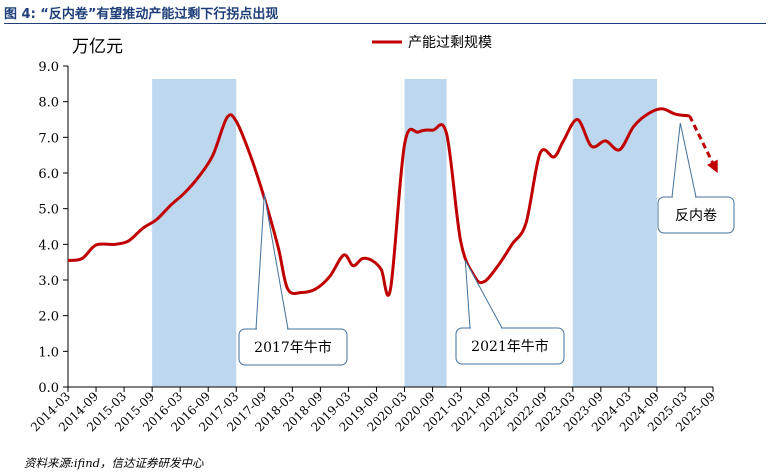 This screenshot has height=475, width=772. I want to click on y-ticks: 0.0 1.0 2.0 3.0 4.0 5.0 6.0 7.0 8.0 9.0, so click(53, 228).